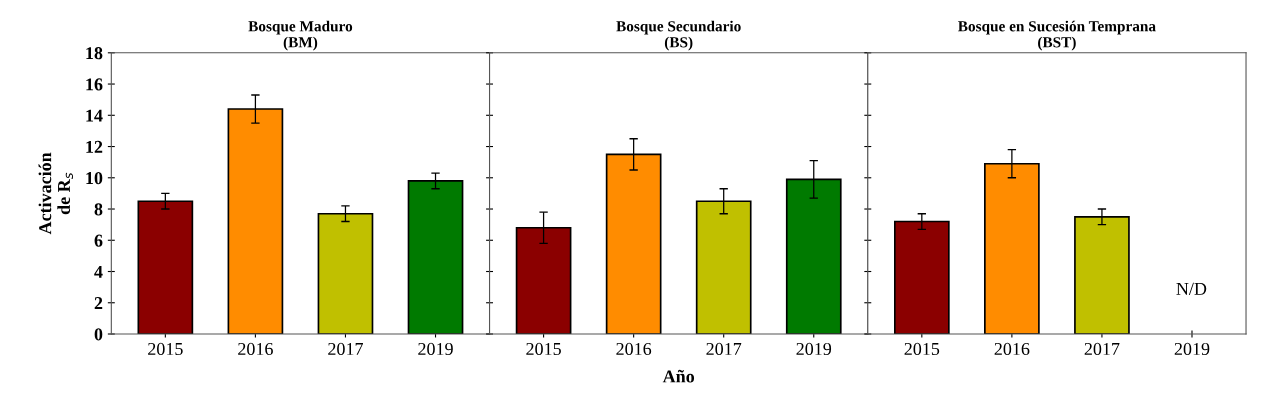  What do you see at coordinates (94, 146) in the screenshot?
I see `y-tick-label: 12` at bounding box center [94, 146].